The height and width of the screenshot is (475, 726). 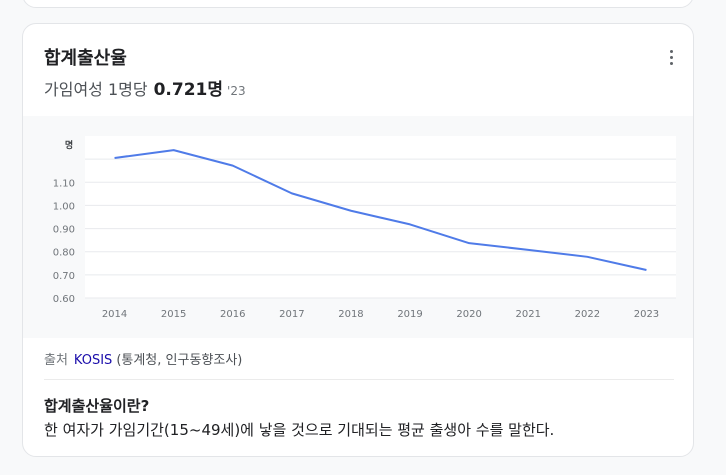 What do you see at coordinates (69, 145) in the screenshot?
I see `y-unit-label: 명` at bounding box center [69, 145].